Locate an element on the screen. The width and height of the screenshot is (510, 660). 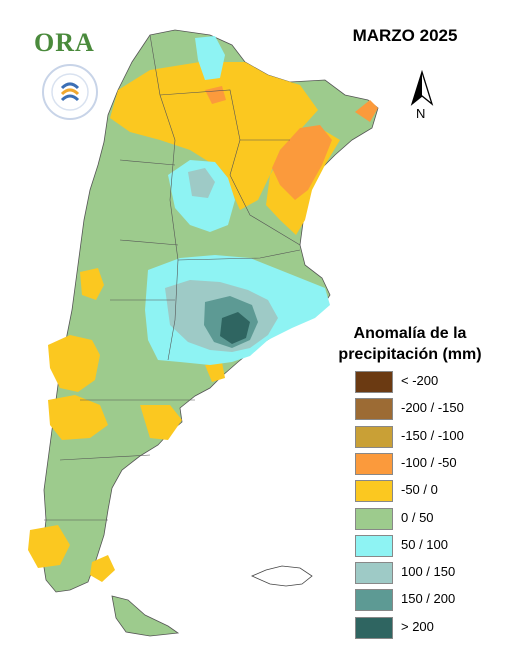
legend-label: < -200 is located at coordinates (420, 380).